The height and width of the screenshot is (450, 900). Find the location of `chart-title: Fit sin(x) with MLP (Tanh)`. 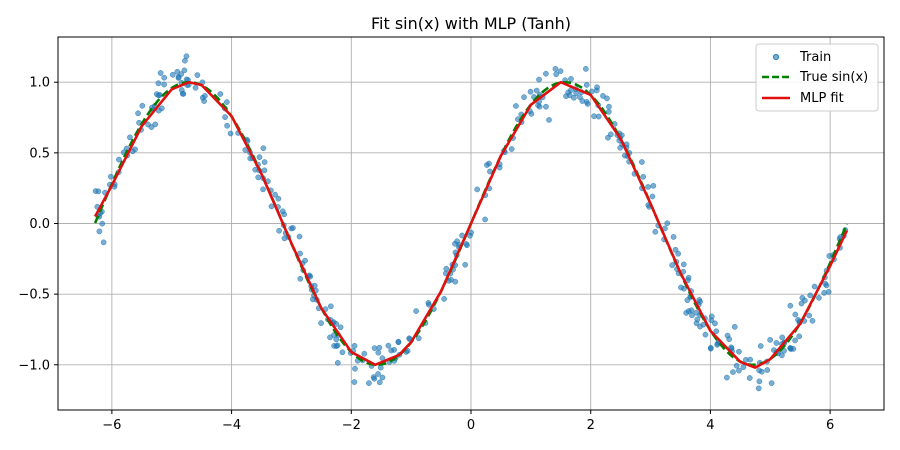

chart-title: Fit sin(x) with MLP (Tanh) is located at coordinates (471, 23).